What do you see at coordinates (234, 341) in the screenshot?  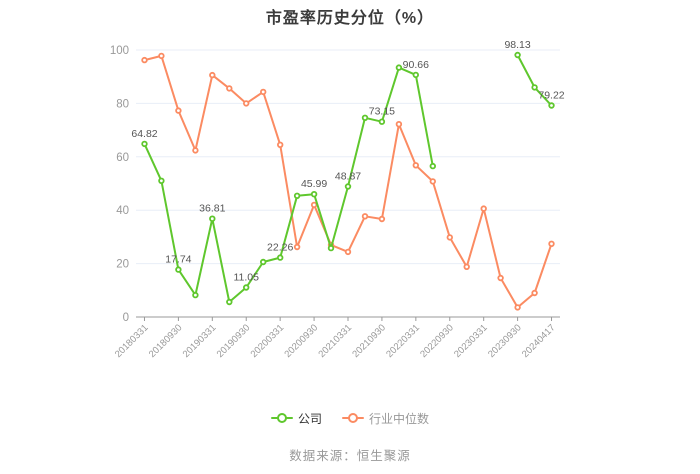 I see `x-axis-label: 20190930` at bounding box center [234, 341].